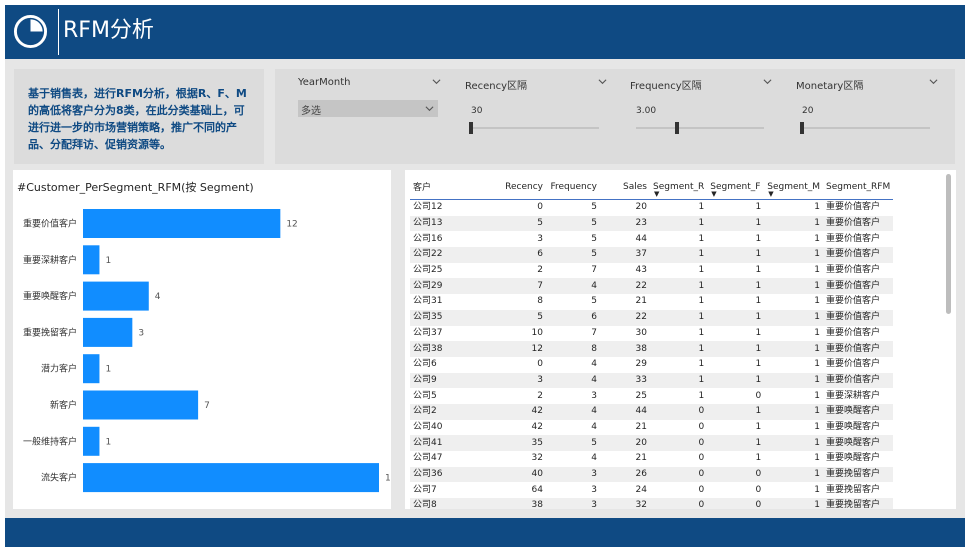  I want to click on data-label: 3, so click(141, 333).